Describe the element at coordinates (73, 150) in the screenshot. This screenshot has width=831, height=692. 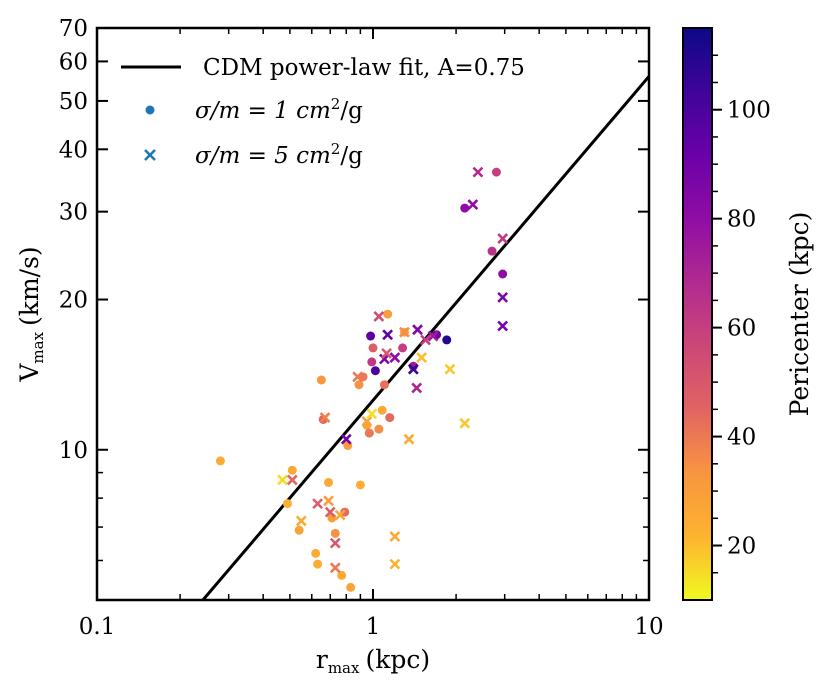
I see `y-tick-label: 40` at that location.